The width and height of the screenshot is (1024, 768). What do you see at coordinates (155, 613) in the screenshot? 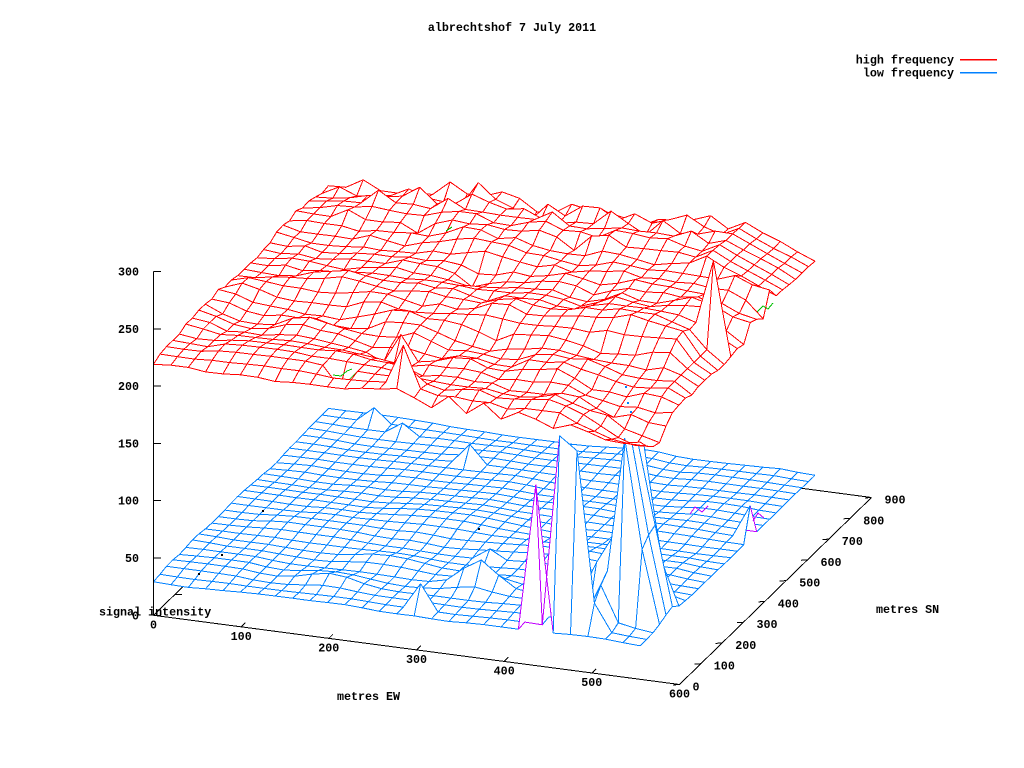
I see `svg-text: signal intensity` at bounding box center [155, 613].